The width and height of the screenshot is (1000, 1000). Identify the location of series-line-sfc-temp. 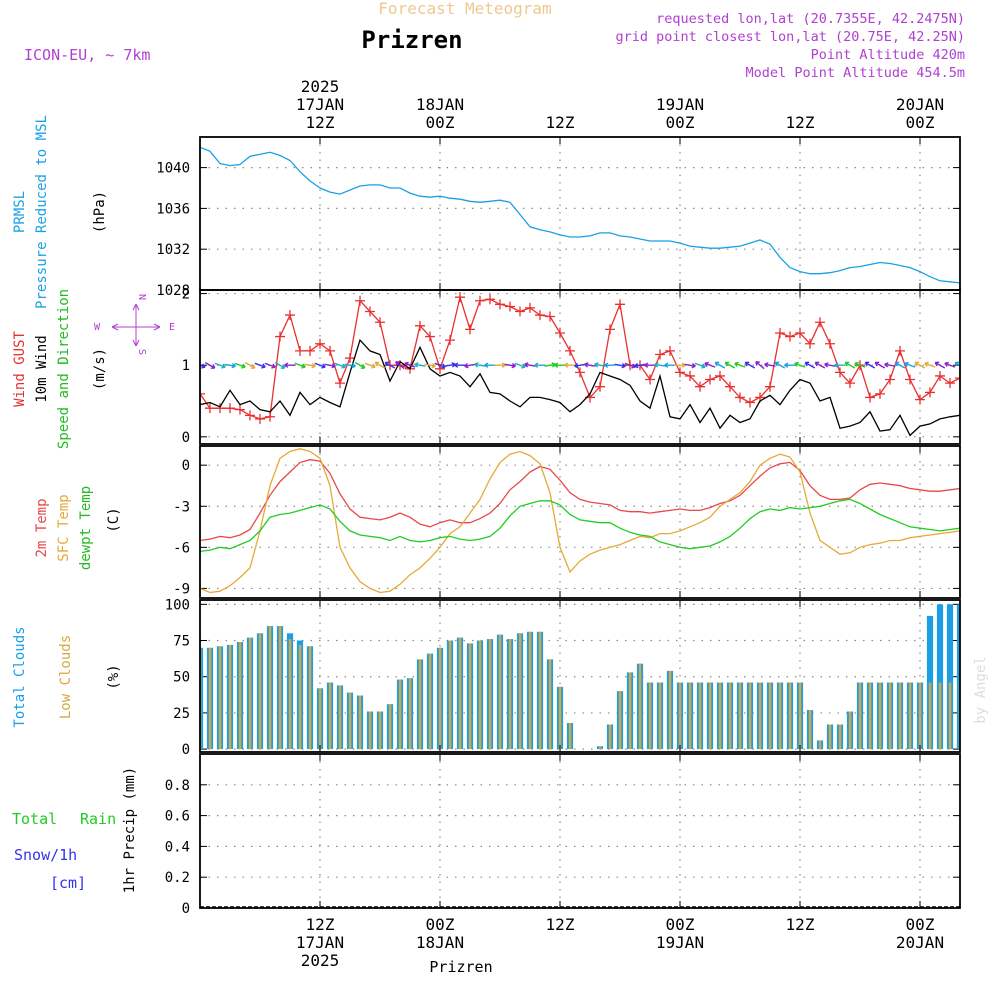
(580, 521).